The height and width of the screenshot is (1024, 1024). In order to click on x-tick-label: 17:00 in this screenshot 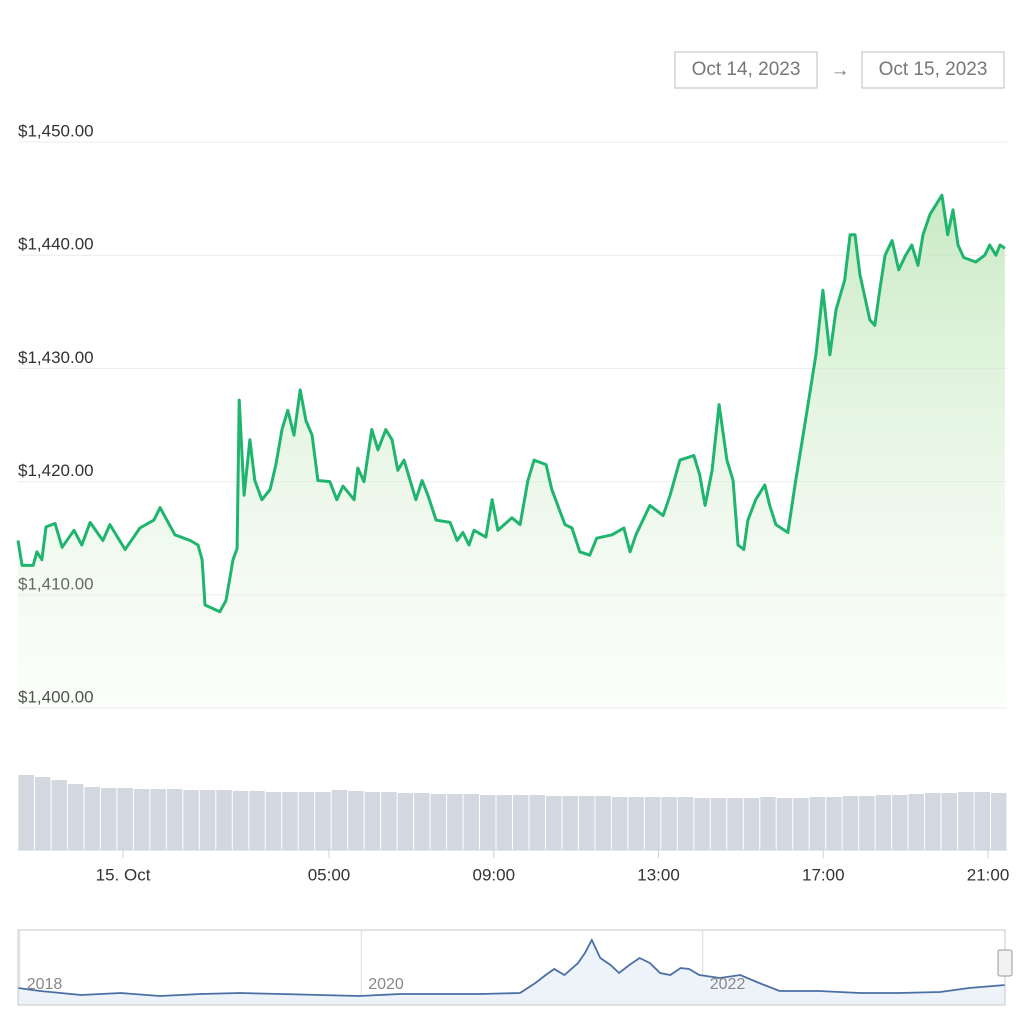, I will do `click(823, 874)`.